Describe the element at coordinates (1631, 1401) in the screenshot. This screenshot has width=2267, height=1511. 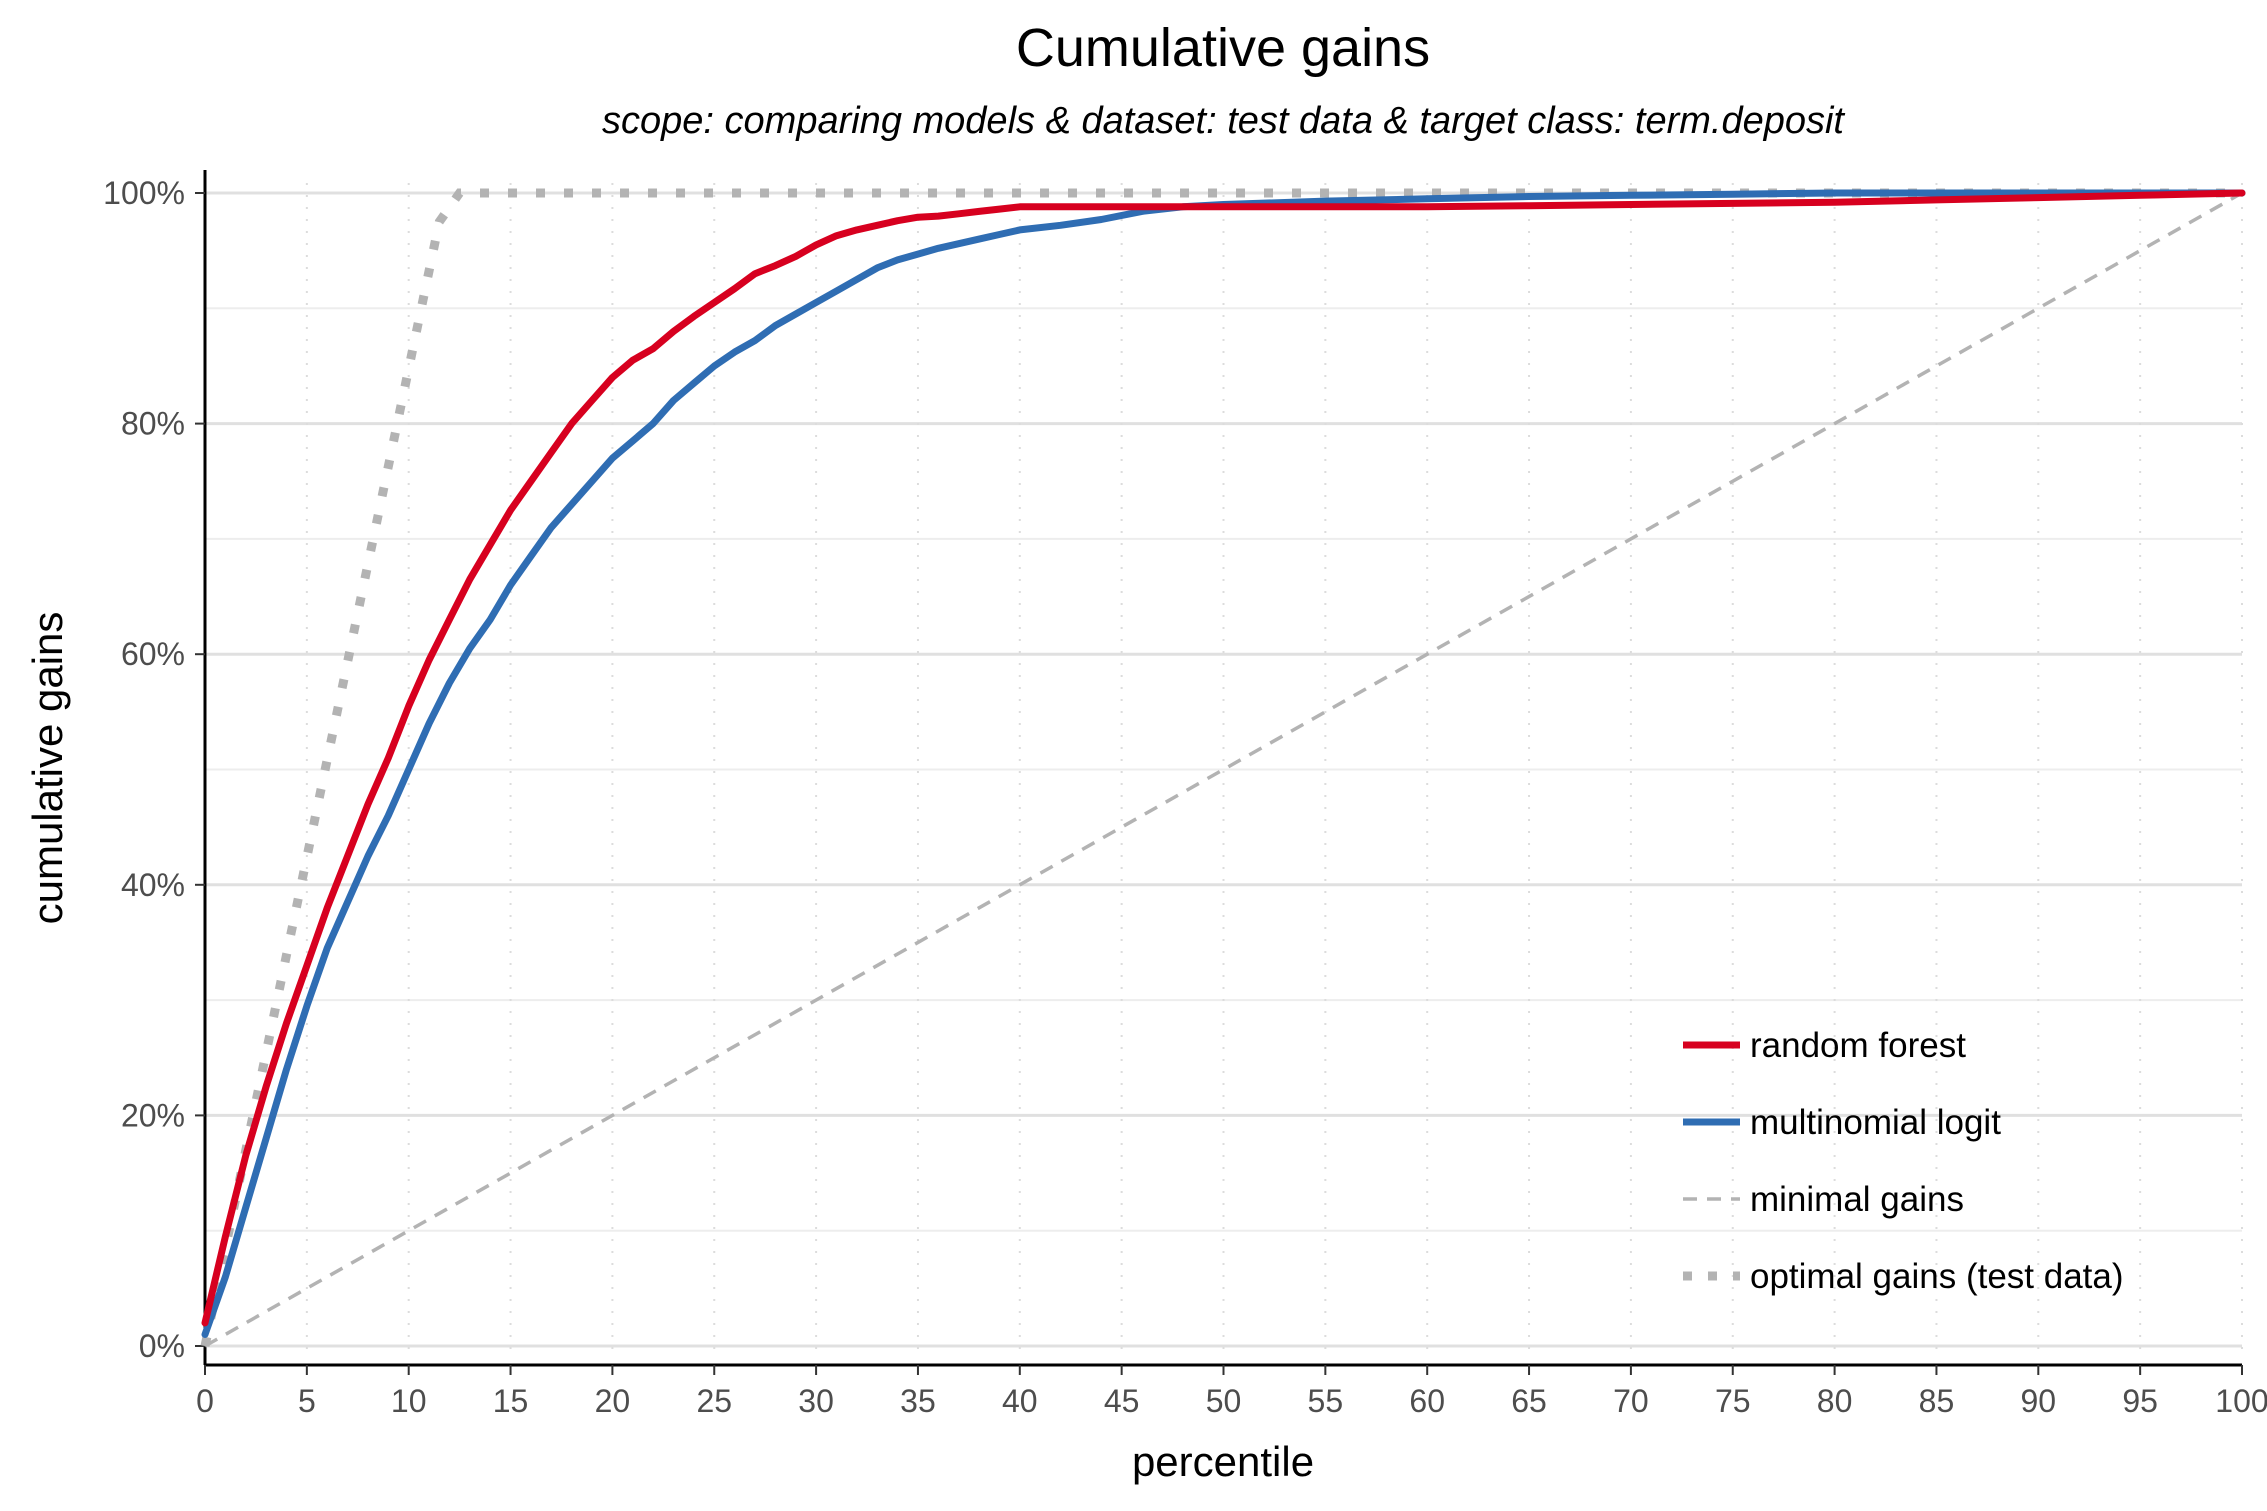
I see `x-tick-label: 70` at that location.